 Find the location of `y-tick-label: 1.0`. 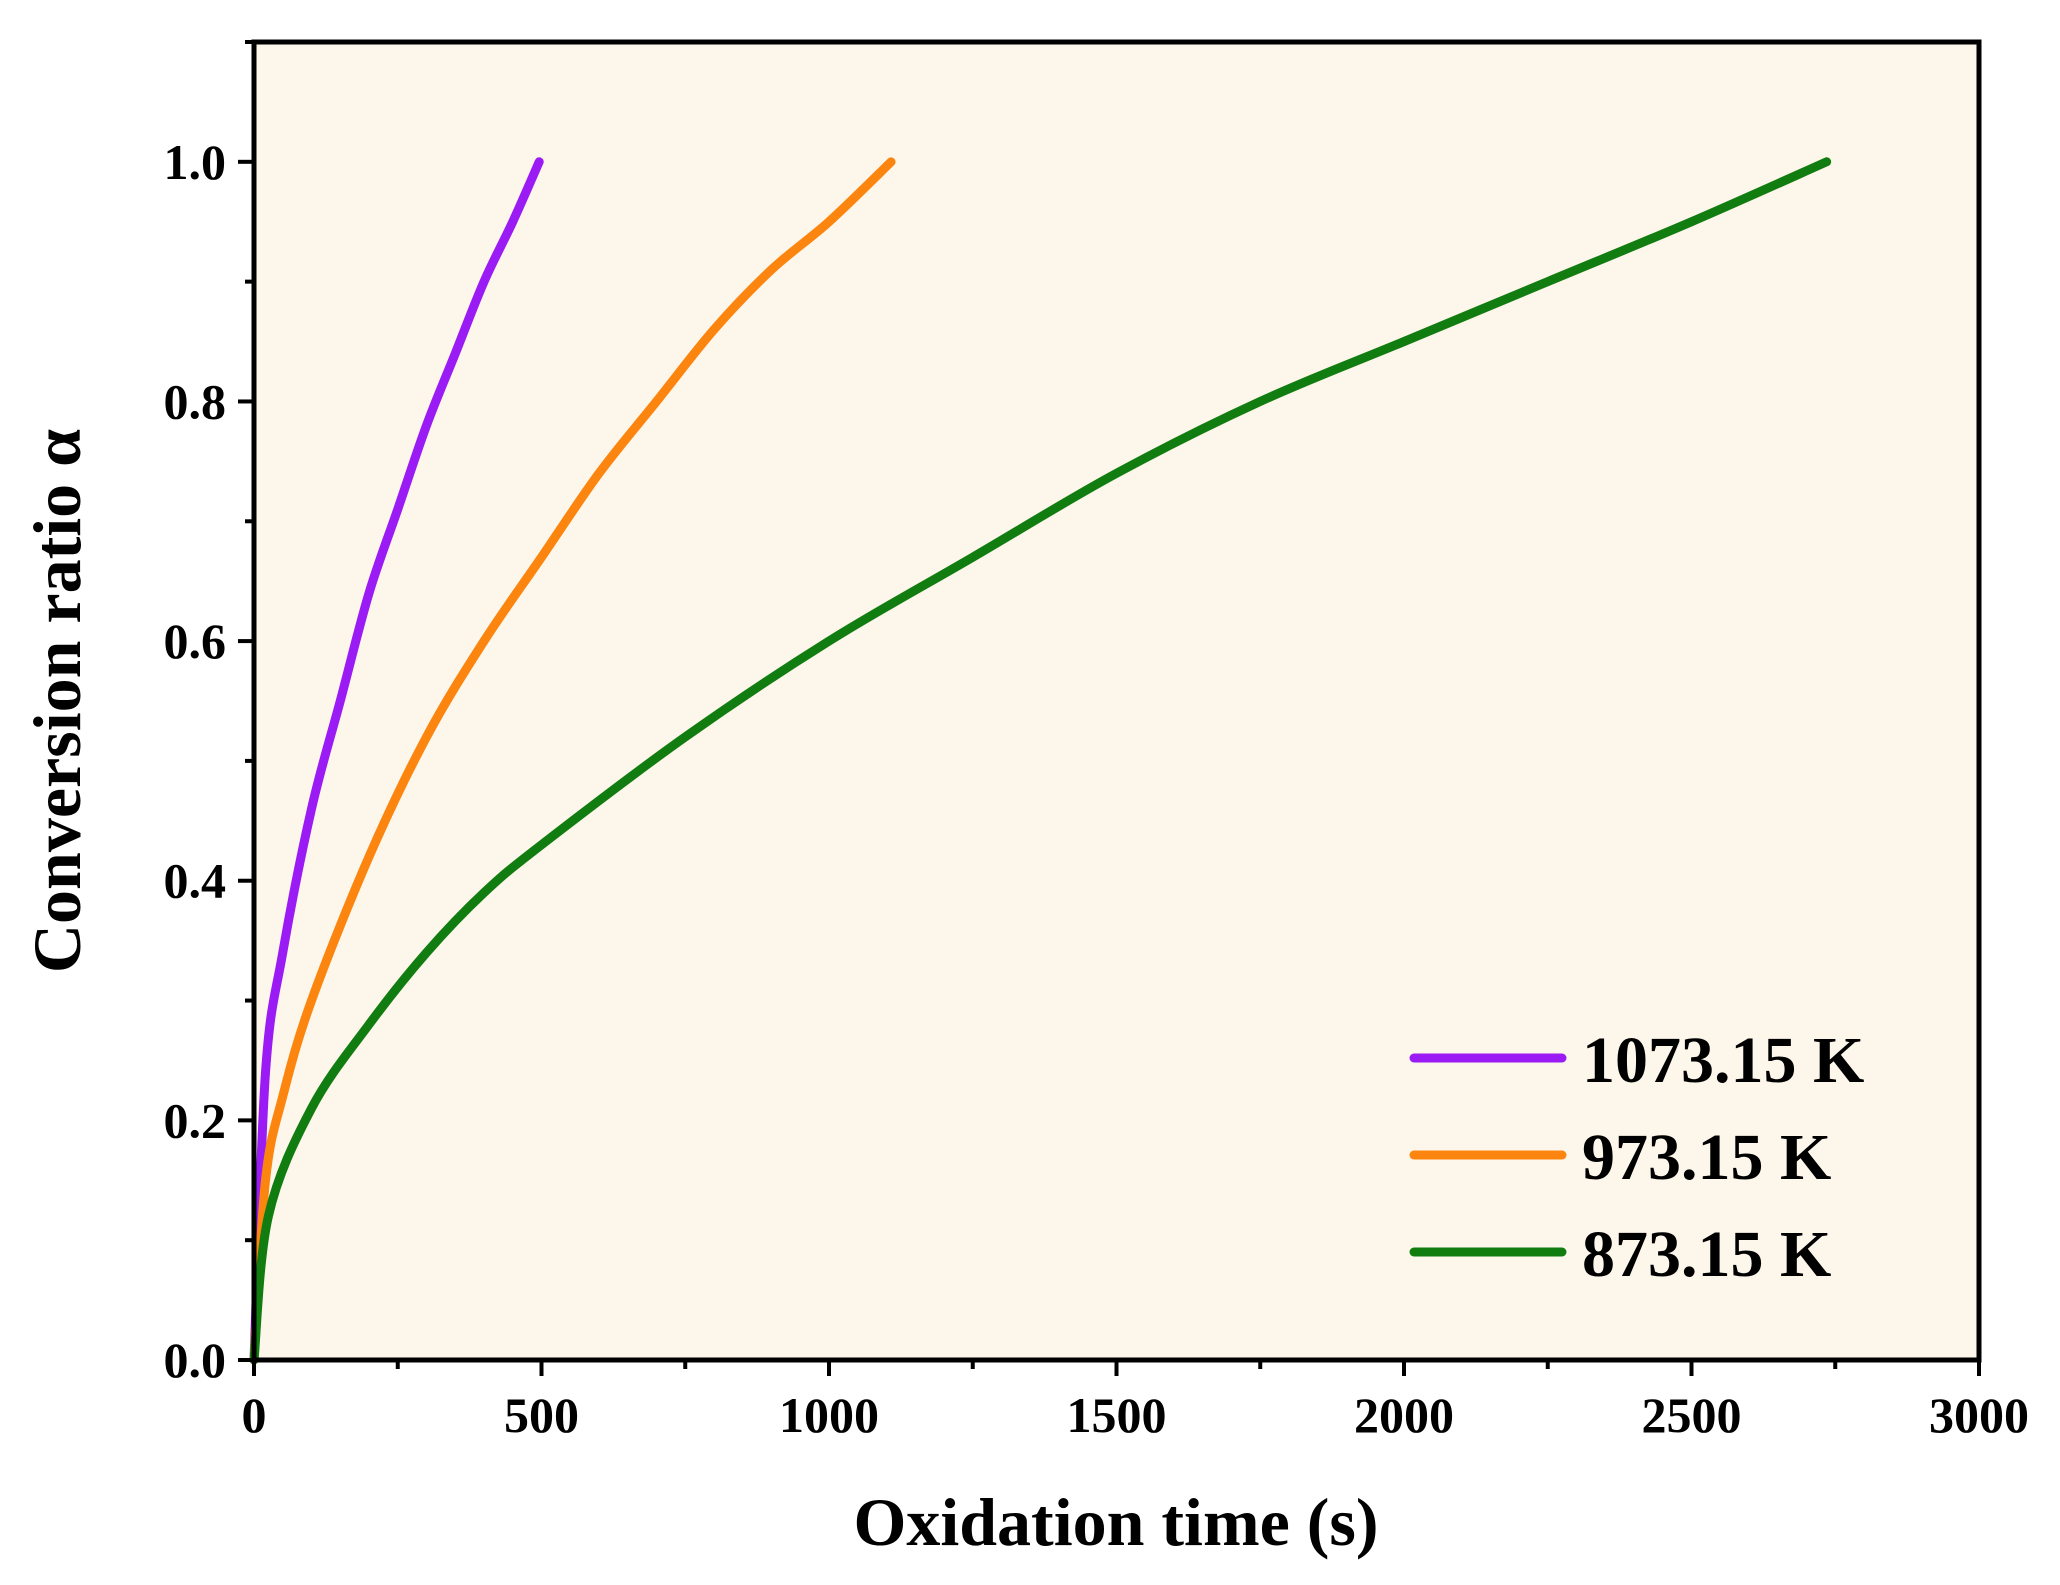

y-tick-label: 1.0 is located at coordinates (195, 162).